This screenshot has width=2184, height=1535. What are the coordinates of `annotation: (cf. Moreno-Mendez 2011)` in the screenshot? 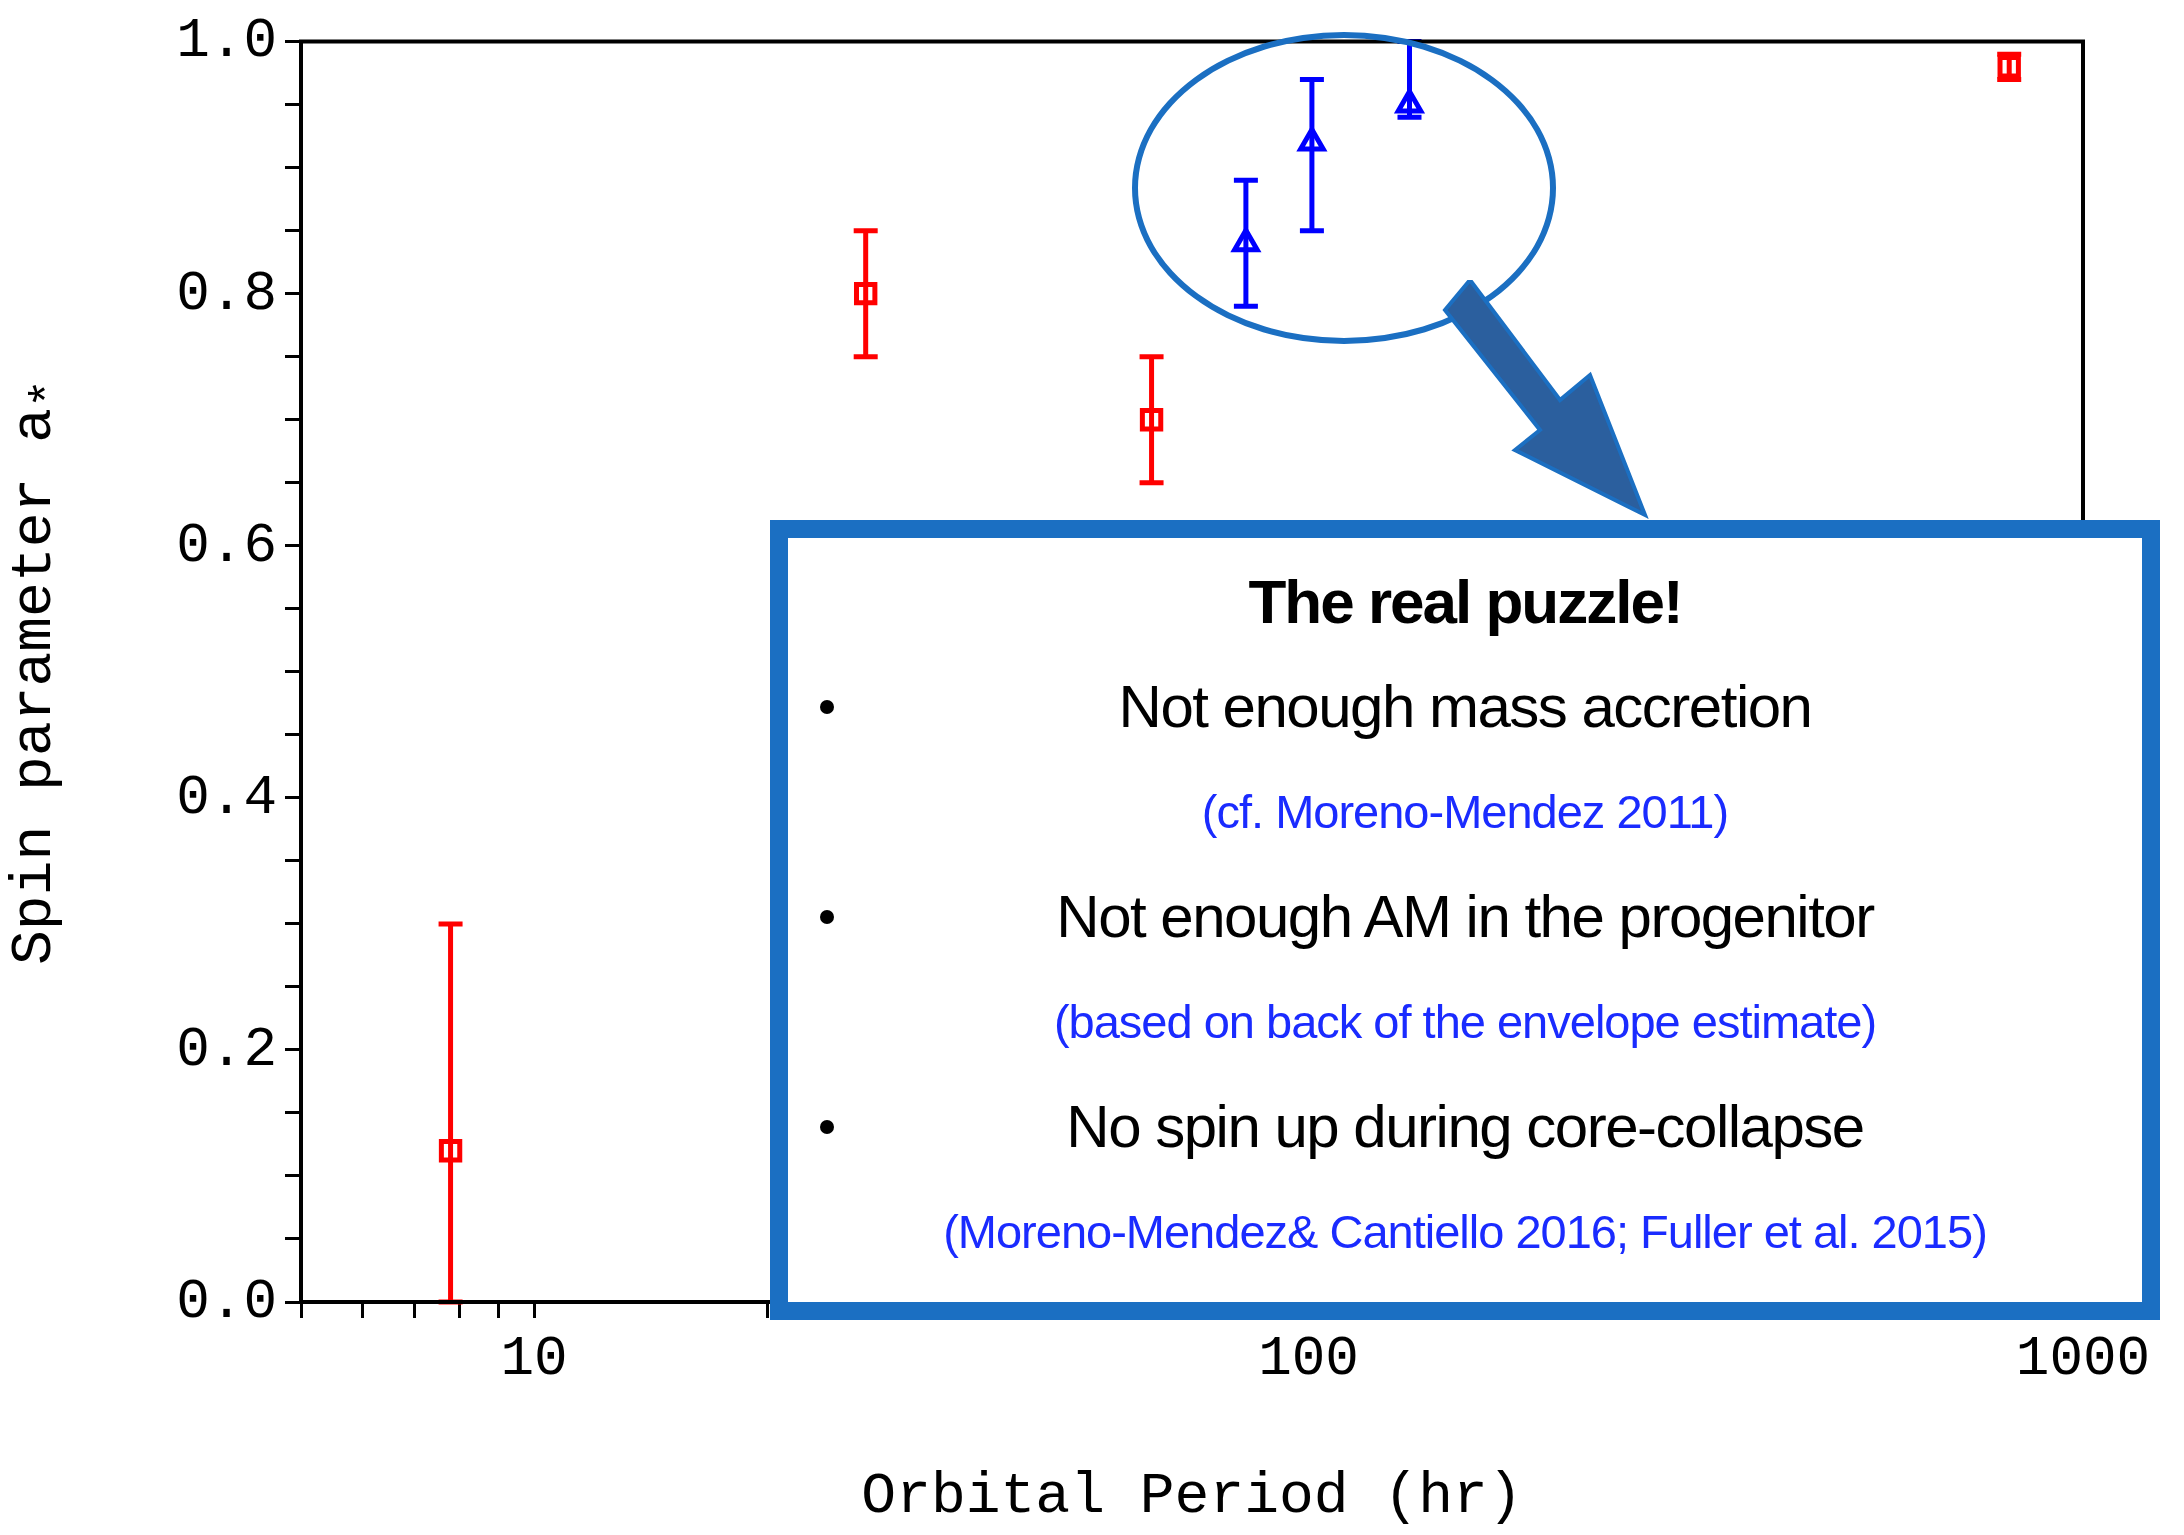 It's located at (1465, 811).